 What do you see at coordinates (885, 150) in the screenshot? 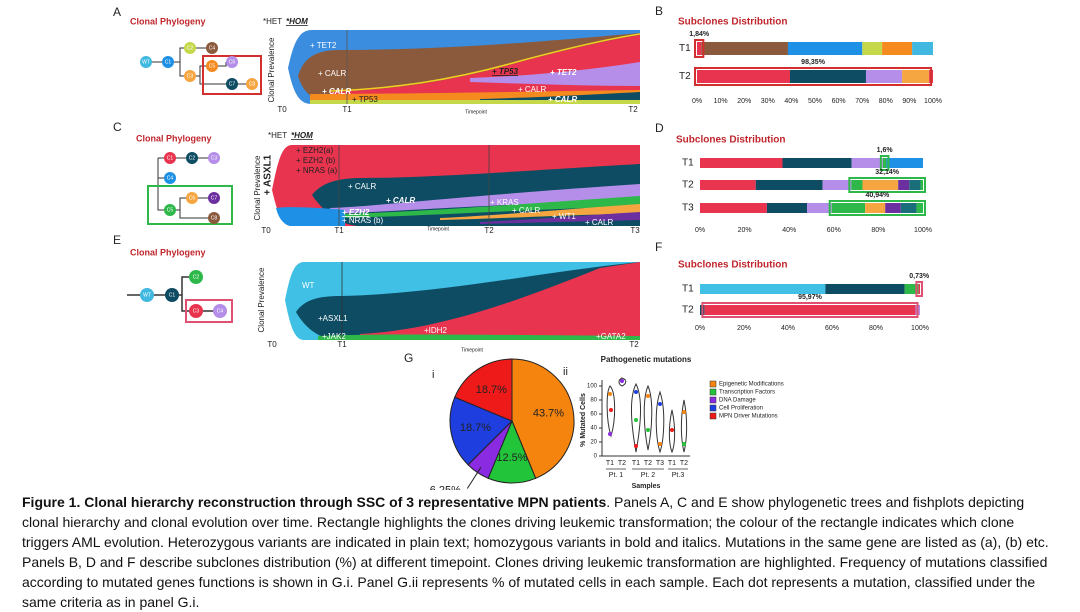
I see `highlight-label: 1,6%` at bounding box center [885, 150].